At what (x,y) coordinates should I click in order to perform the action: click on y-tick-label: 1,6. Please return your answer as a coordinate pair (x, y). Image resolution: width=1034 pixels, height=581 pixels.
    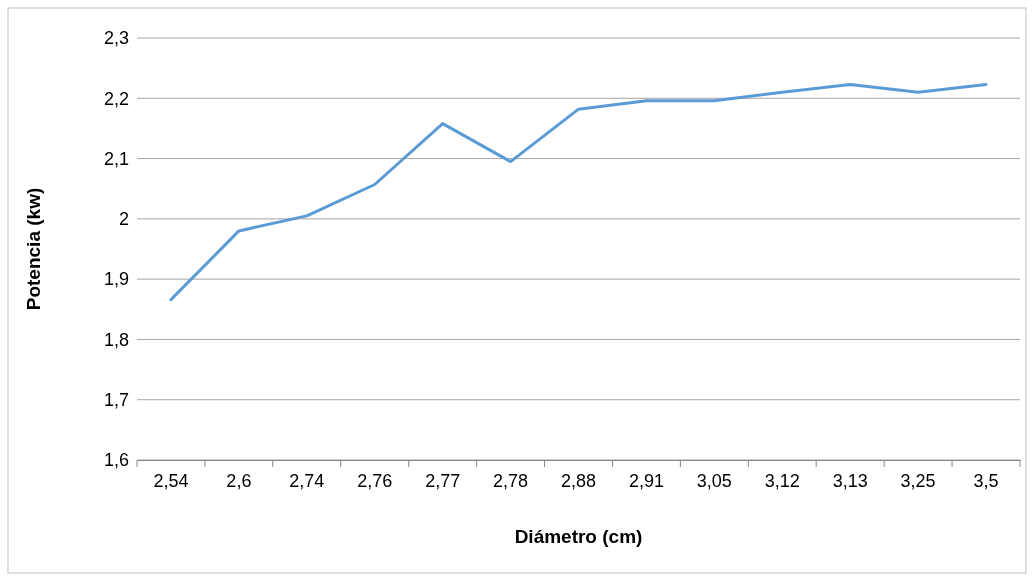
    Looking at the image, I should click on (116, 460).